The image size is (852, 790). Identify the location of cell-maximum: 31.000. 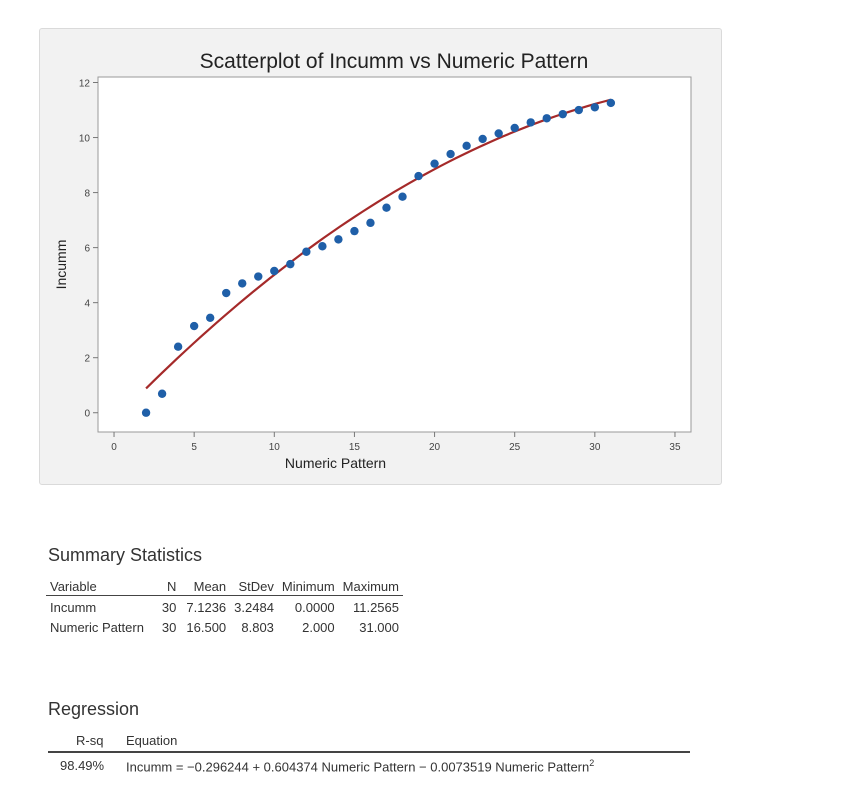
(379, 627).